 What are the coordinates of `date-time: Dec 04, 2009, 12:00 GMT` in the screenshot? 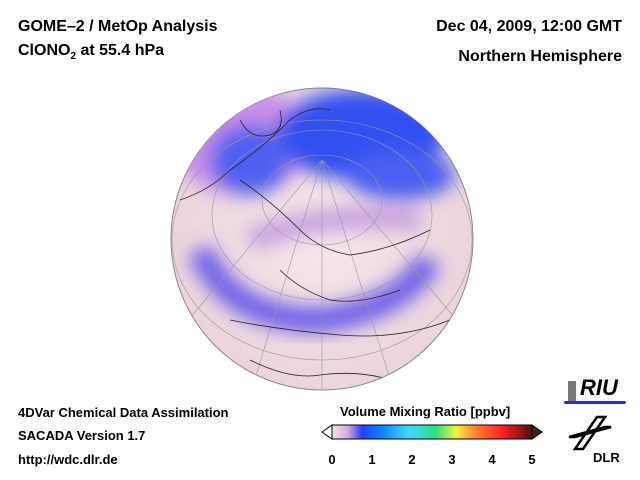 It's located at (529, 26).